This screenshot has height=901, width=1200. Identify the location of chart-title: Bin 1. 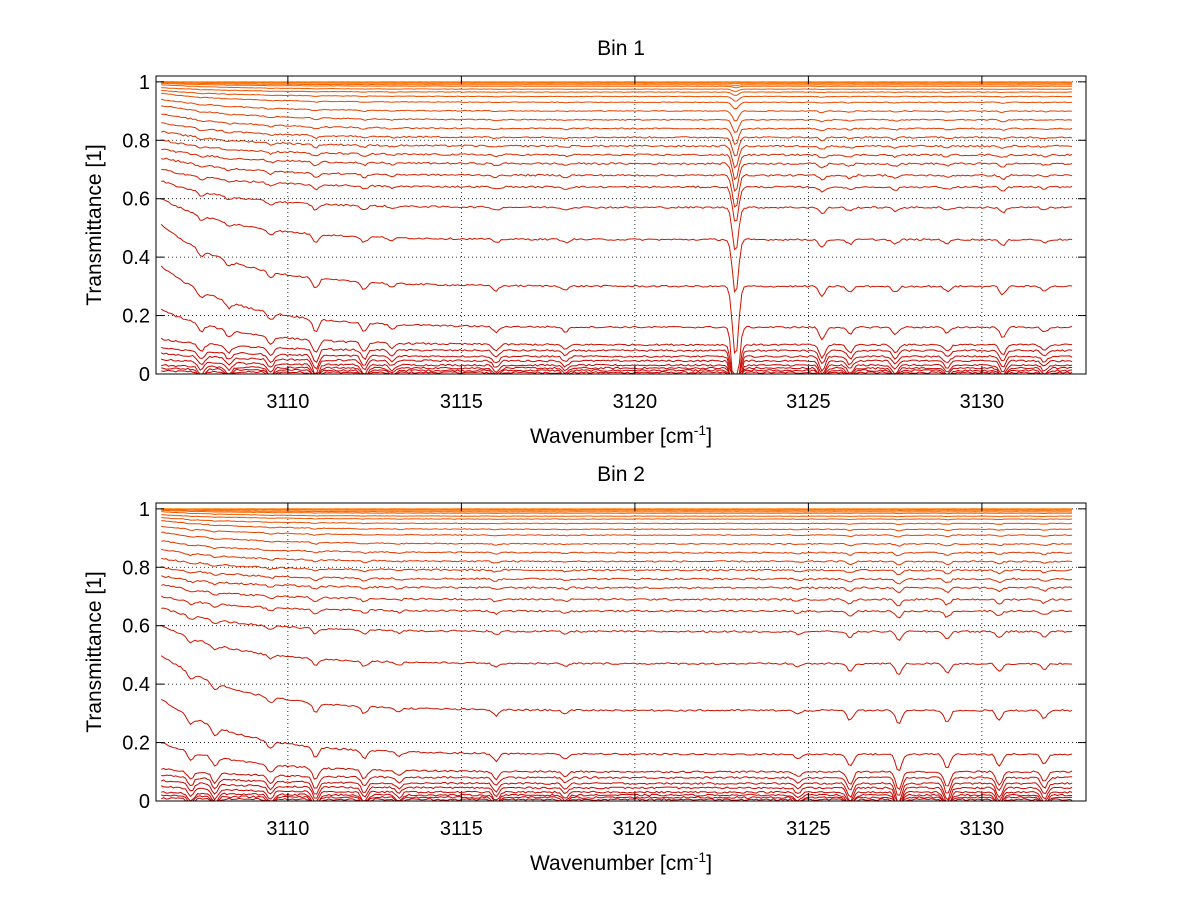
(621, 48).